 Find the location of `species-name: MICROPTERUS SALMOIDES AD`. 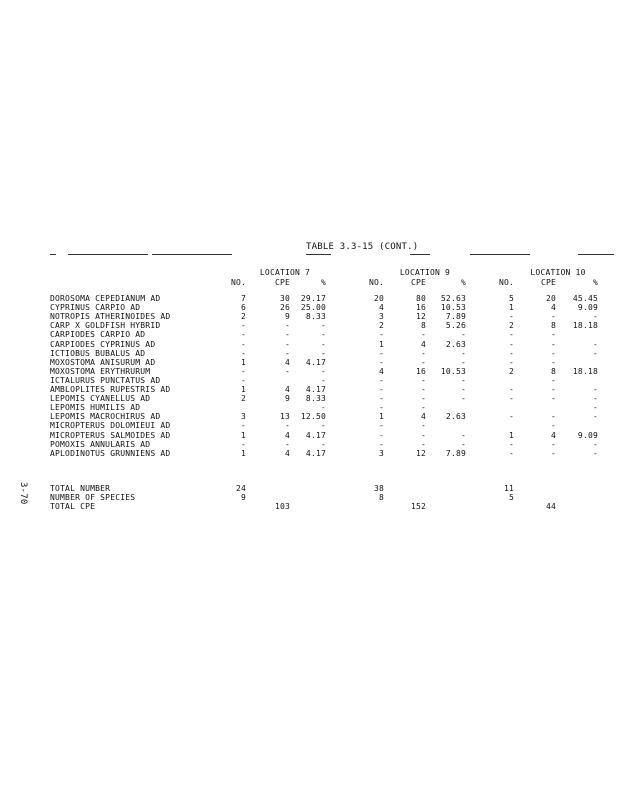

species-name: MICROPTERUS SALMOIDES AD is located at coordinates (110, 435).